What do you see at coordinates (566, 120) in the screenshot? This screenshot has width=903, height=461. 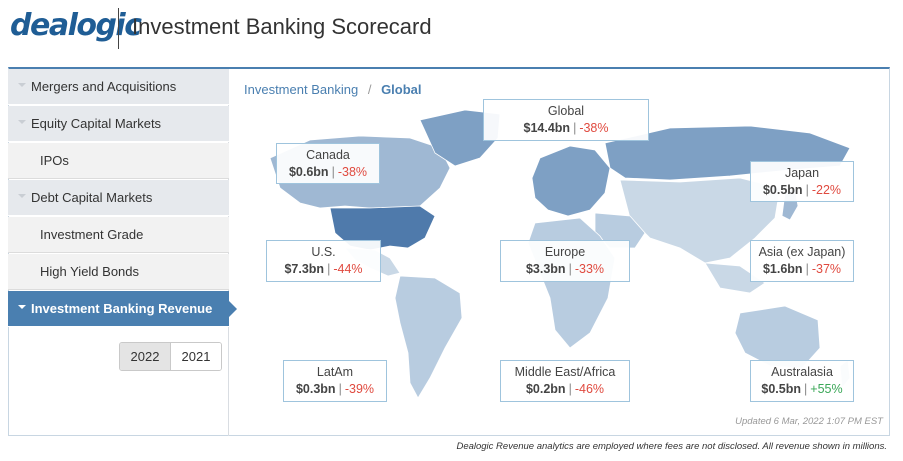 I see `callout-global: Global $14.4bn | -38%` at bounding box center [566, 120].